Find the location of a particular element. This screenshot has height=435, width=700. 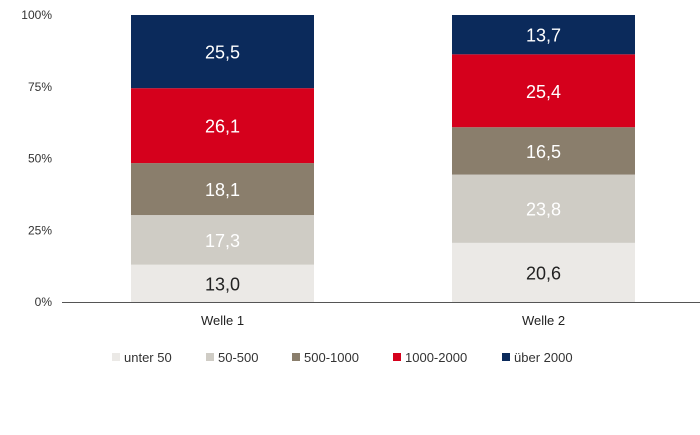

y-tick-label: 50% is located at coordinates (40, 159).